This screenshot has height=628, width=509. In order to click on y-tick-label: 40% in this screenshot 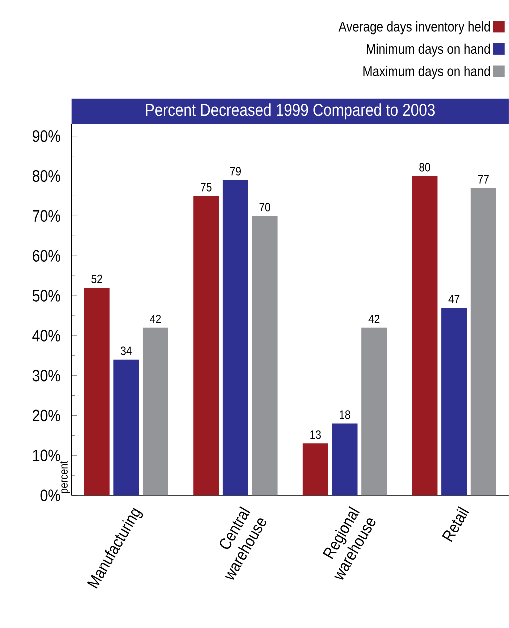, I will do `click(46, 336)`.